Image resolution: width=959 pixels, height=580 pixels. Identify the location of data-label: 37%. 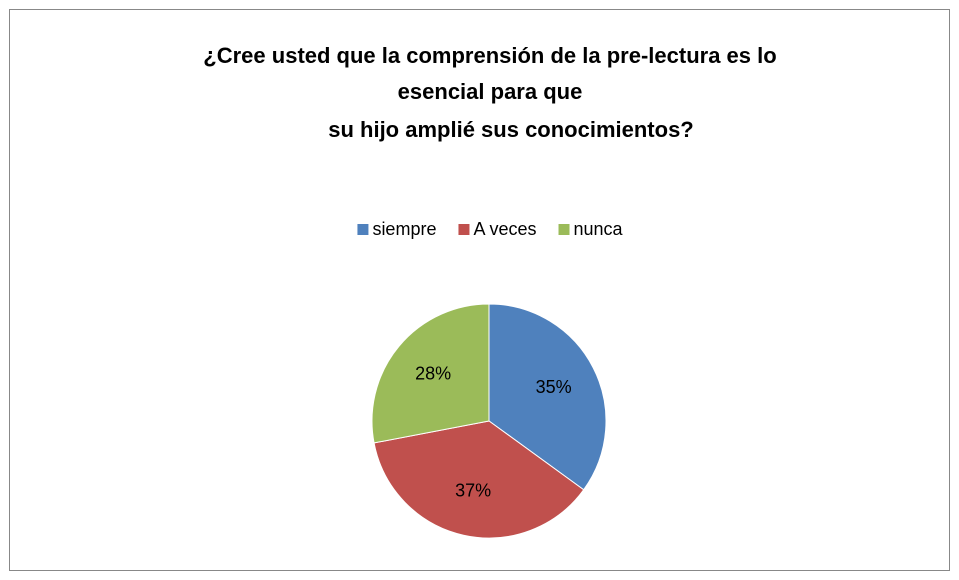
(473, 491).